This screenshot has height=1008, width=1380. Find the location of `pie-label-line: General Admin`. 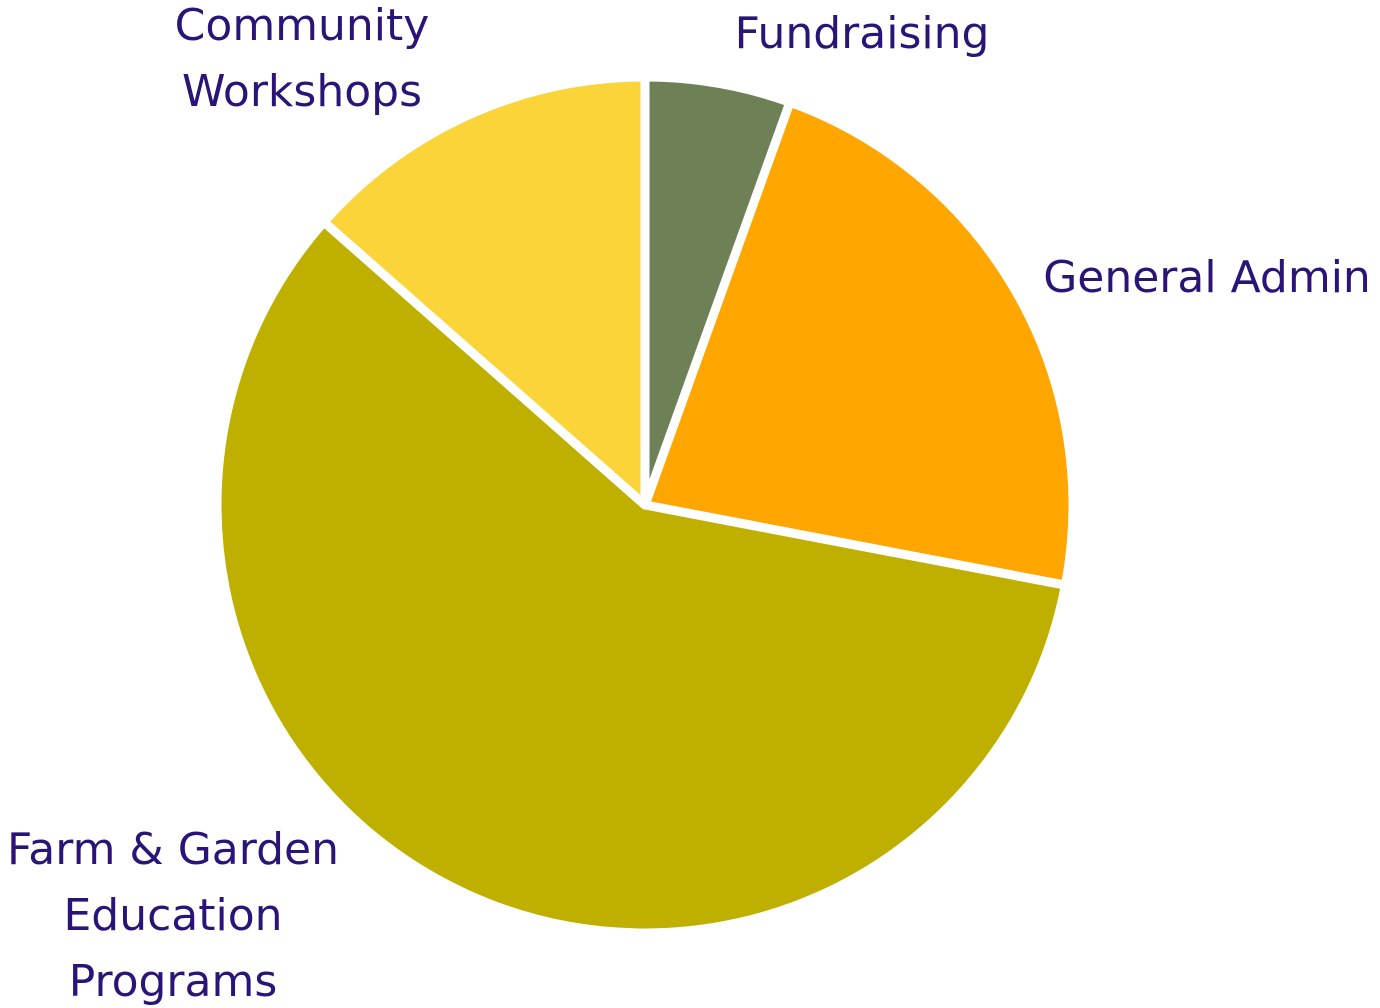

pie-label-line: General Admin is located at coordinates (1207, 277).